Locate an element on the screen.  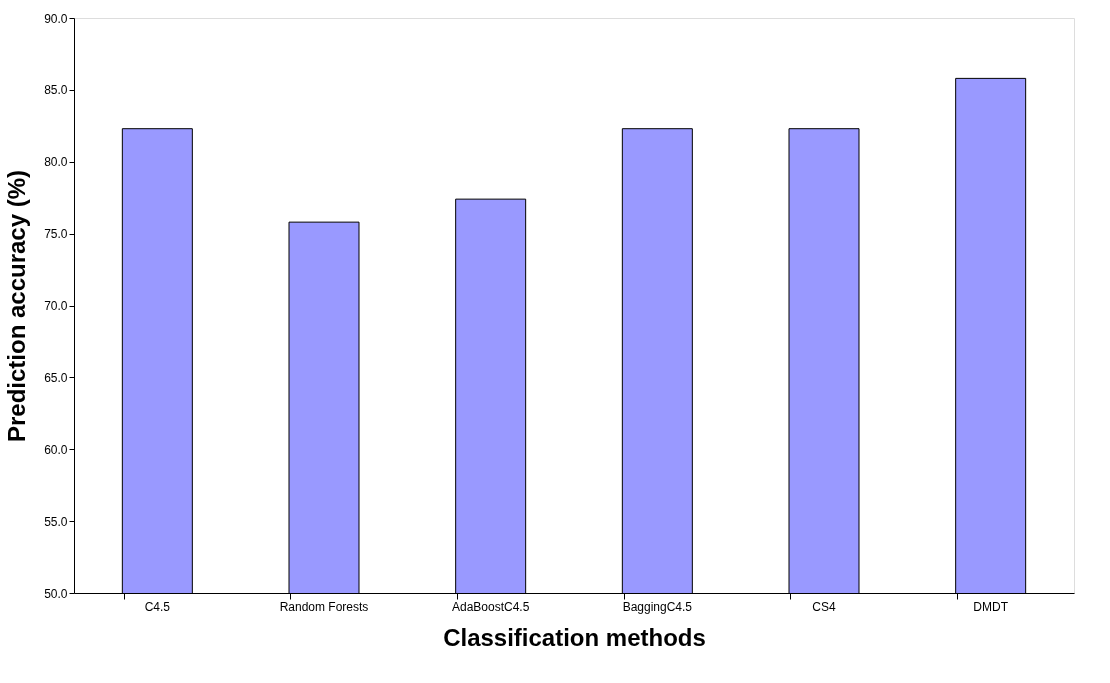
y-tick-label: 70.0 is located at coordinates (56, 306).